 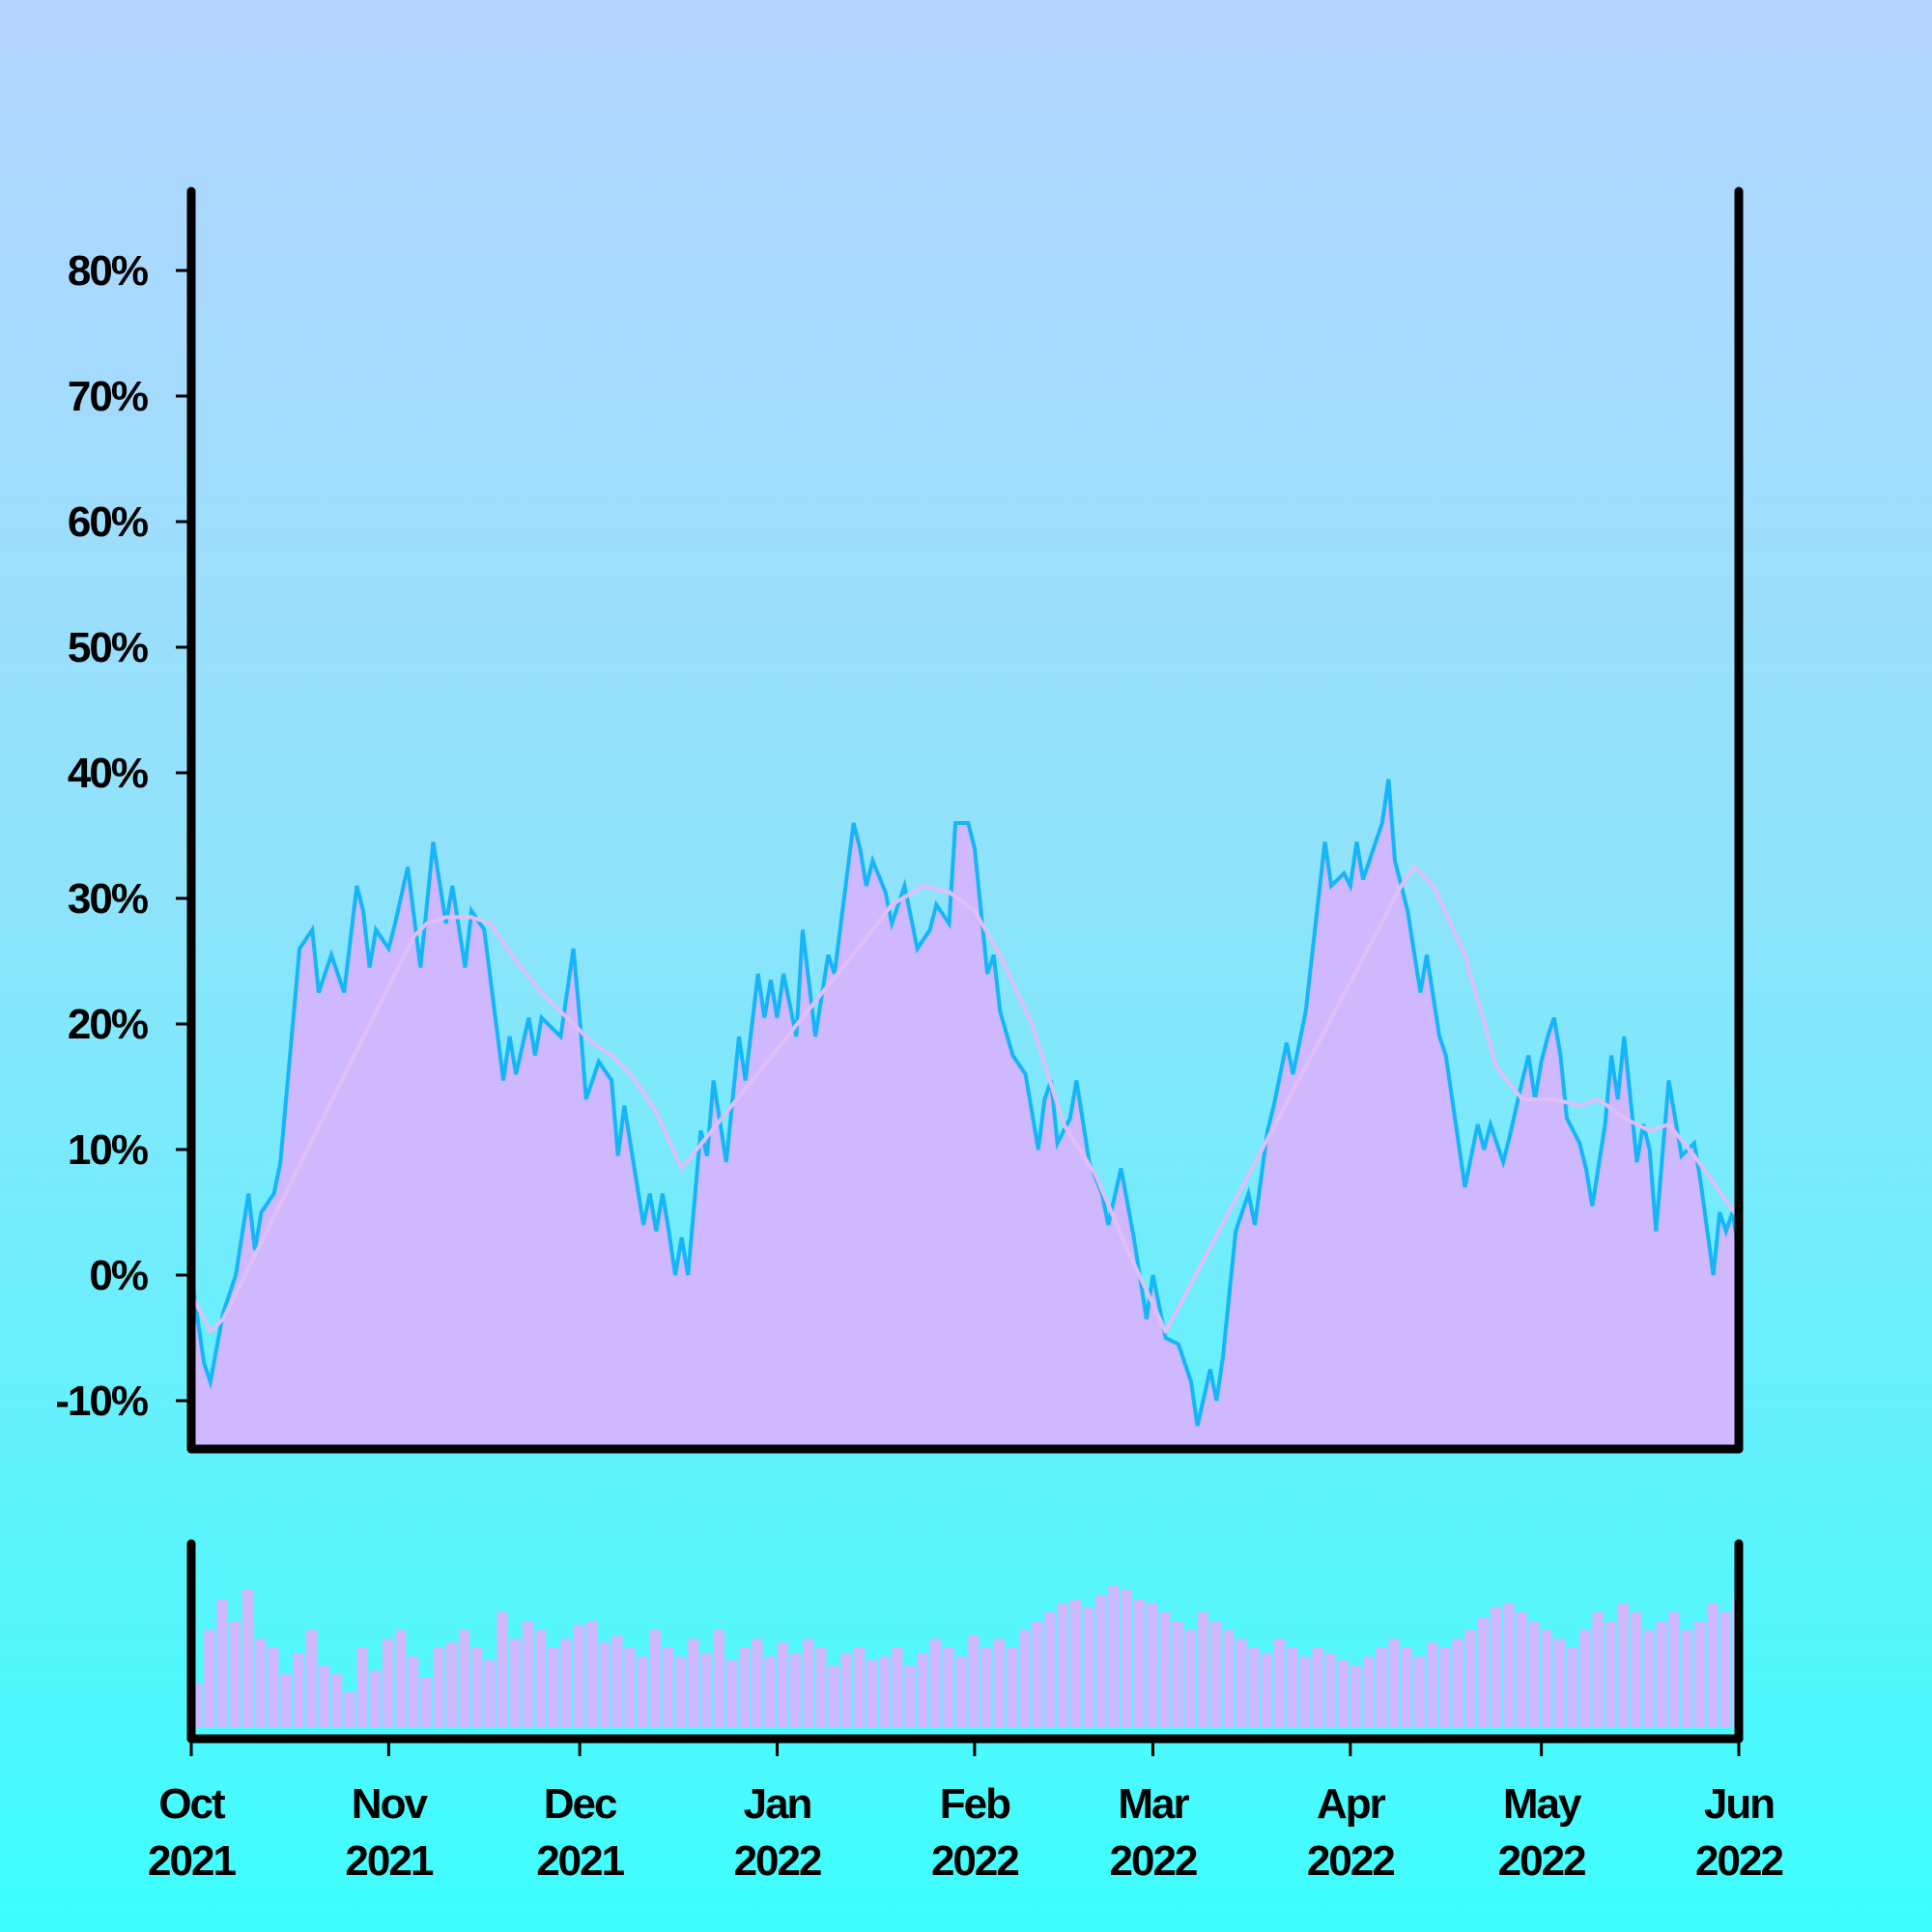 What do you see at coordinates (1153, 1804) in the screenshot?
I see `x-tick-month: Mar` at bounding box center [1153, 1804].